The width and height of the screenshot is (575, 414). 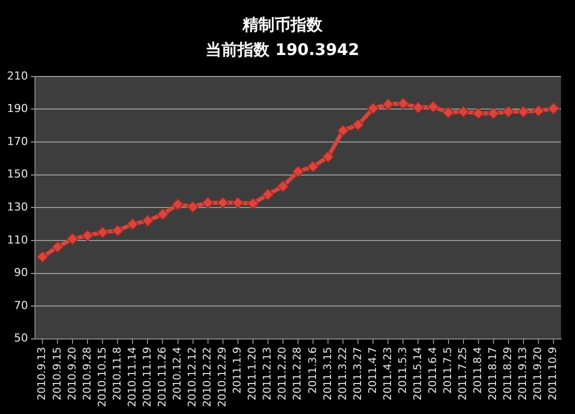 I want to click on y-tick-label: 150, so click(x=17, y=174).